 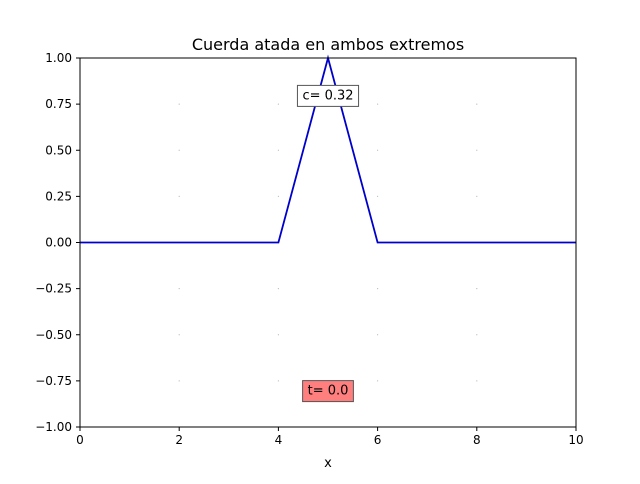 I want to click on x-tick-label: 4, so click(x=279, y=440).